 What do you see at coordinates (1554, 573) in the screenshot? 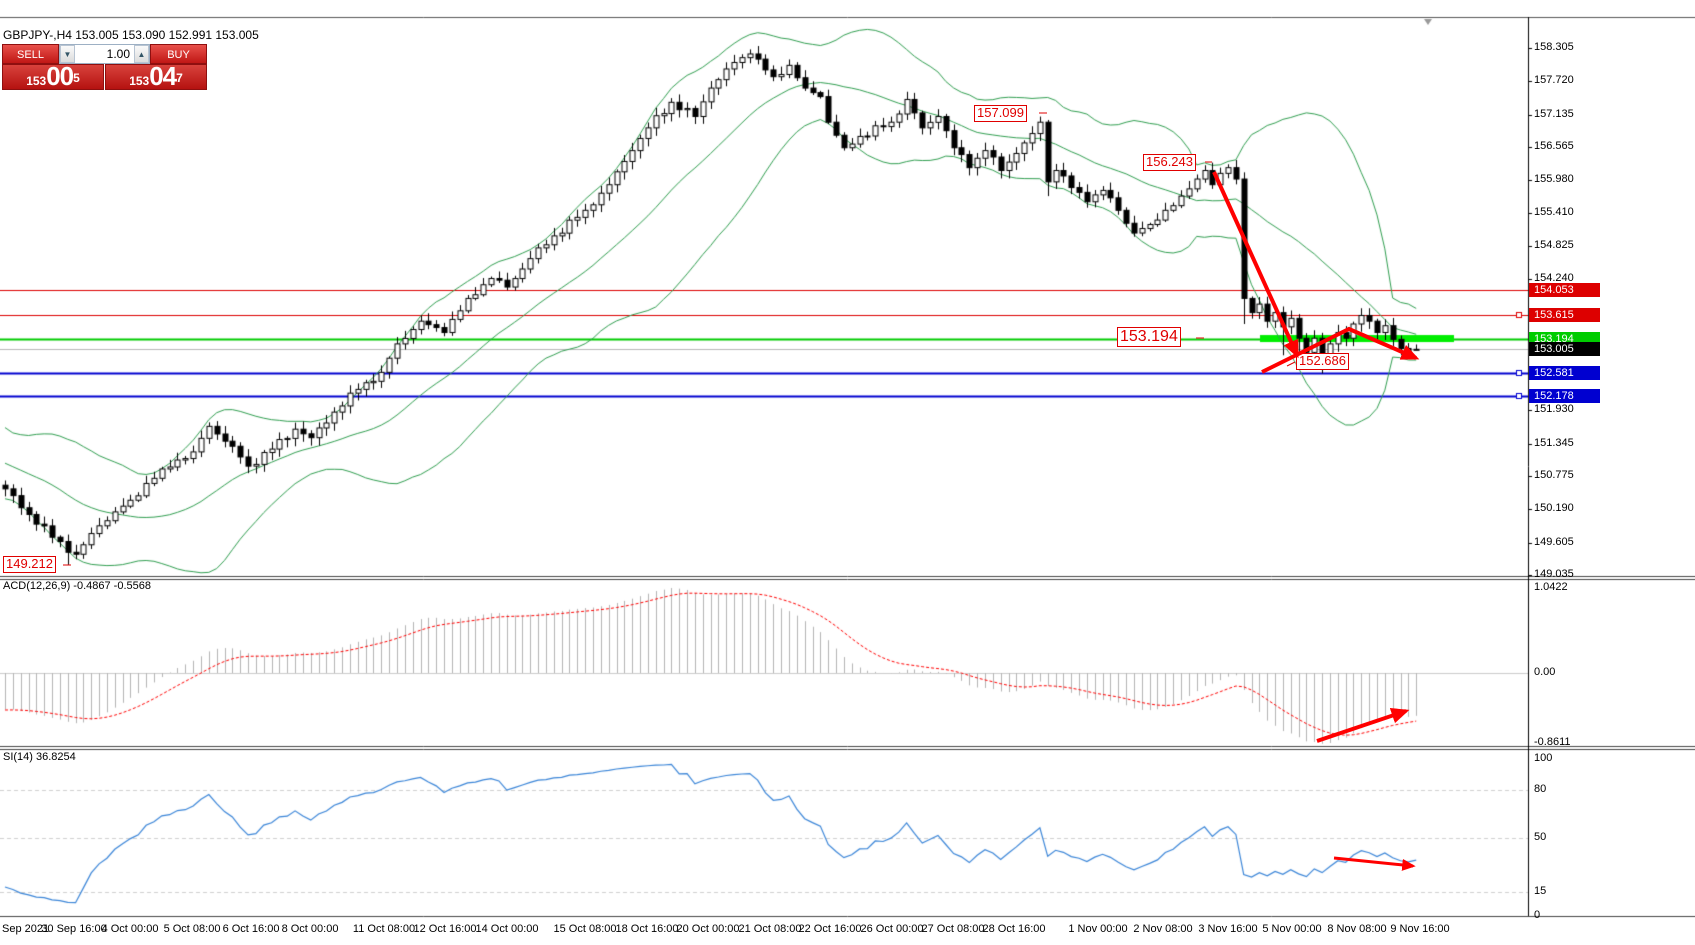
I see `price-axis-tick: 149.035` at bounding box center [1554, 573].